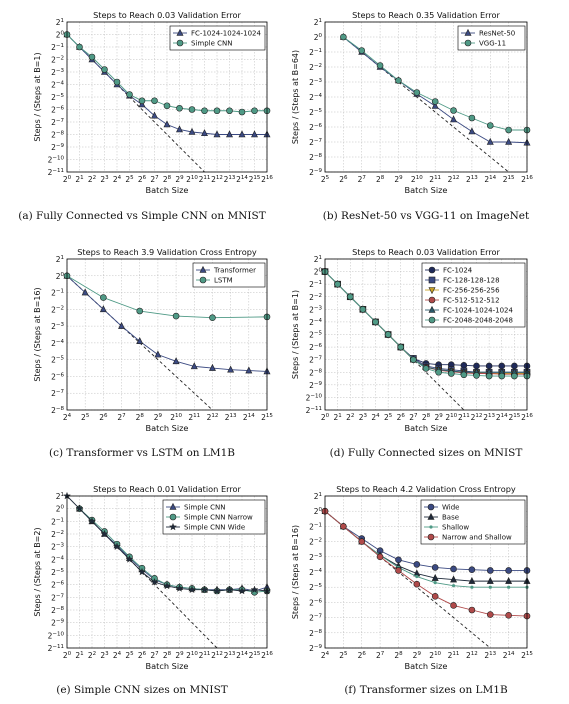 The width and height of the screenshot is (569, 704). What do you see at coordinates (527, 417) in the screenshot?
I see `x-tick-label: 216` at bounding box center [527, 417].